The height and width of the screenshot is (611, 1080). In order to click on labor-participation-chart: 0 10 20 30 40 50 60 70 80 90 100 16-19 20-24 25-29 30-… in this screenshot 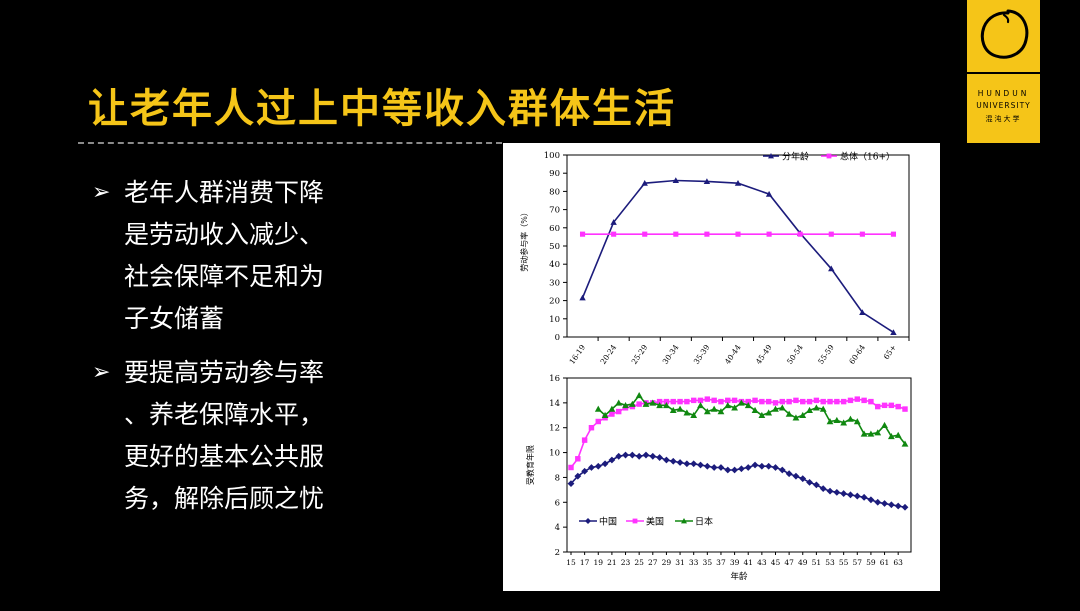, I will do `click(714, 258)`.